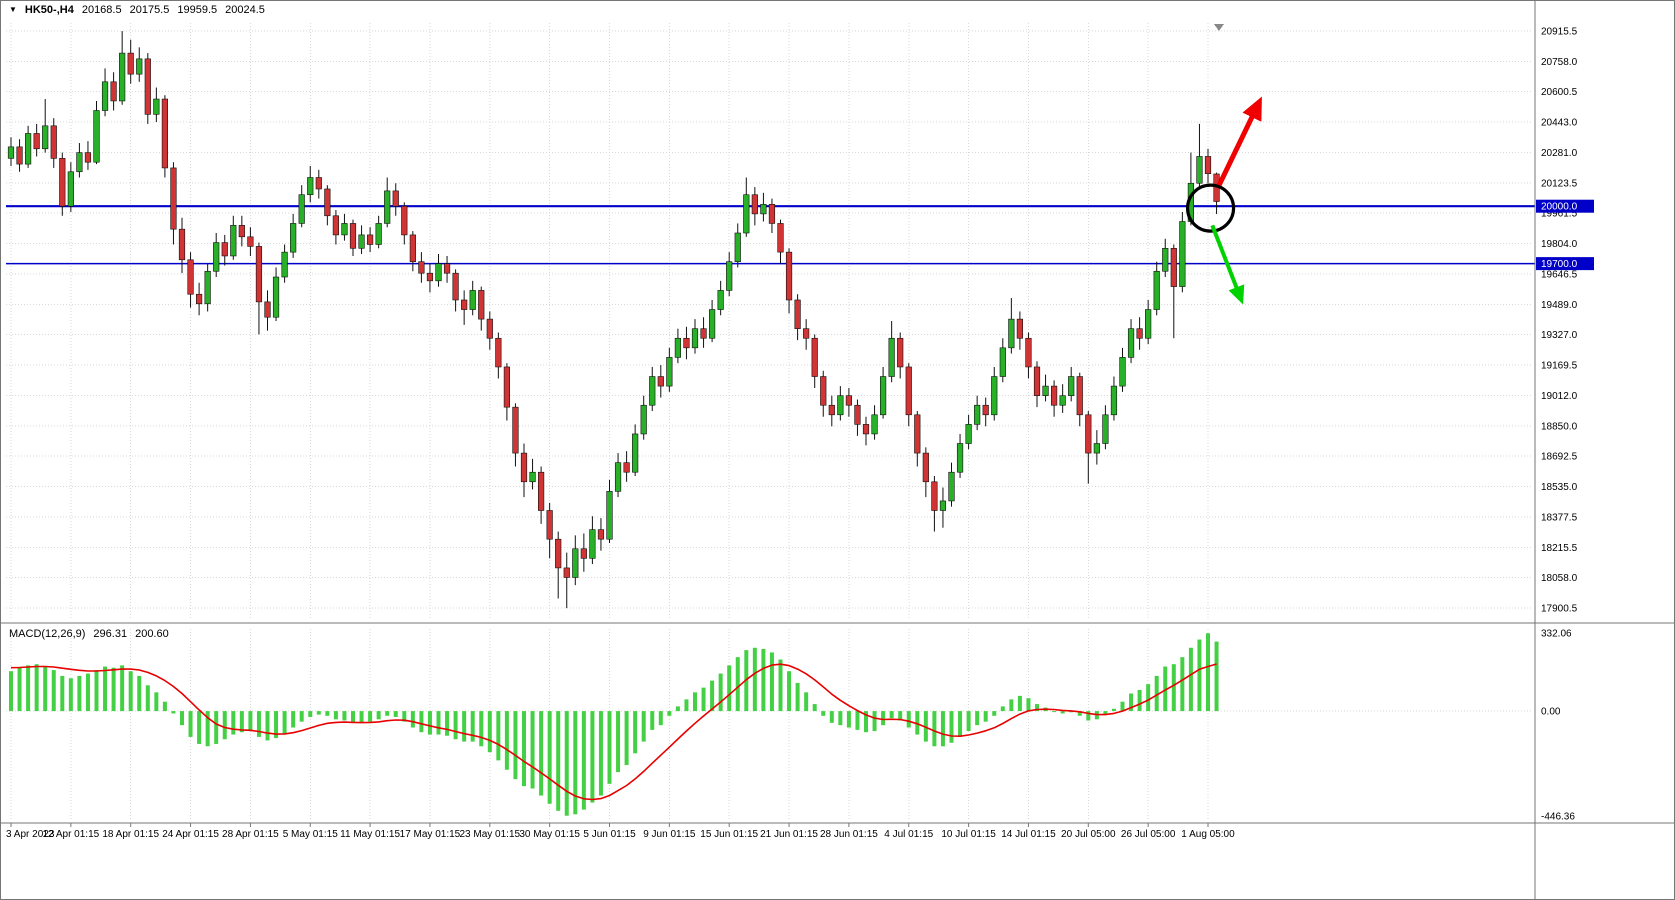 Image resolution: width=1675 pixels, height=900 pixels. I want to click on svg-text: 15 Jun 01:15, so click(729, 834).